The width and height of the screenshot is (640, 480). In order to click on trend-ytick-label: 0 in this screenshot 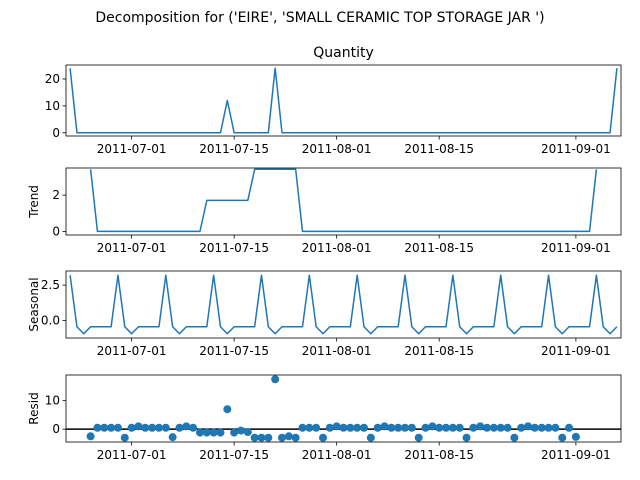, I will do `click(56, 231)`.